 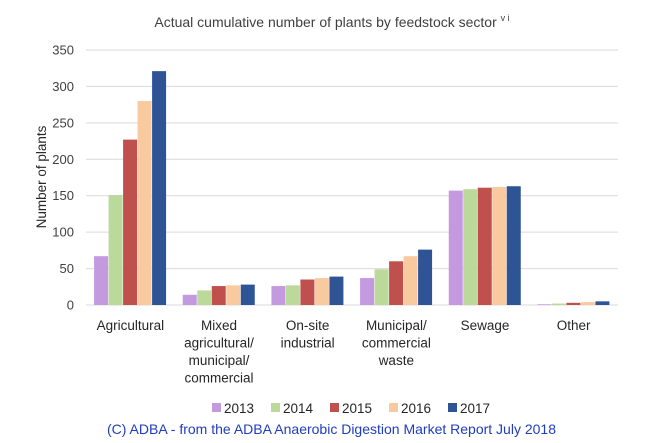 I want to click on category-label: Municipal/commercial waste, so click(x=396, y=343).